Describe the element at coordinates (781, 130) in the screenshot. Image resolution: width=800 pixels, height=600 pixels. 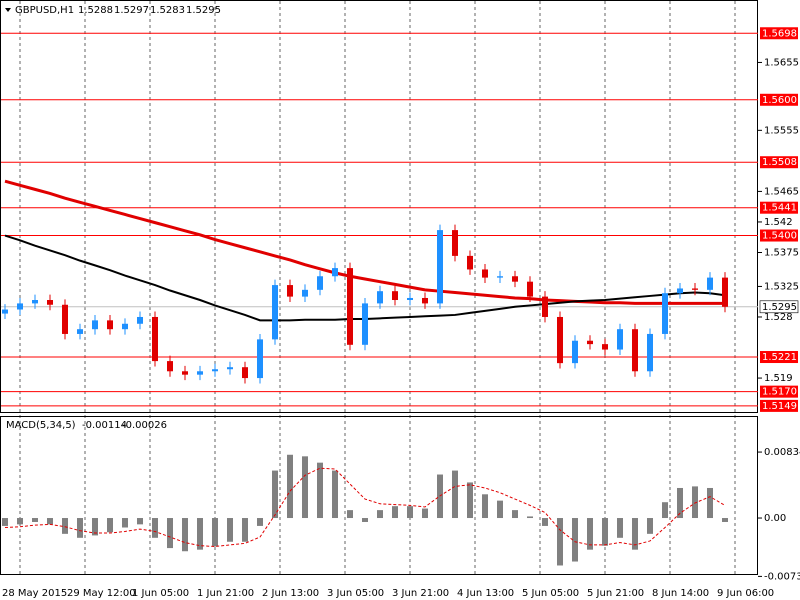
I see `y-tick-label: 1.5555` at that location.